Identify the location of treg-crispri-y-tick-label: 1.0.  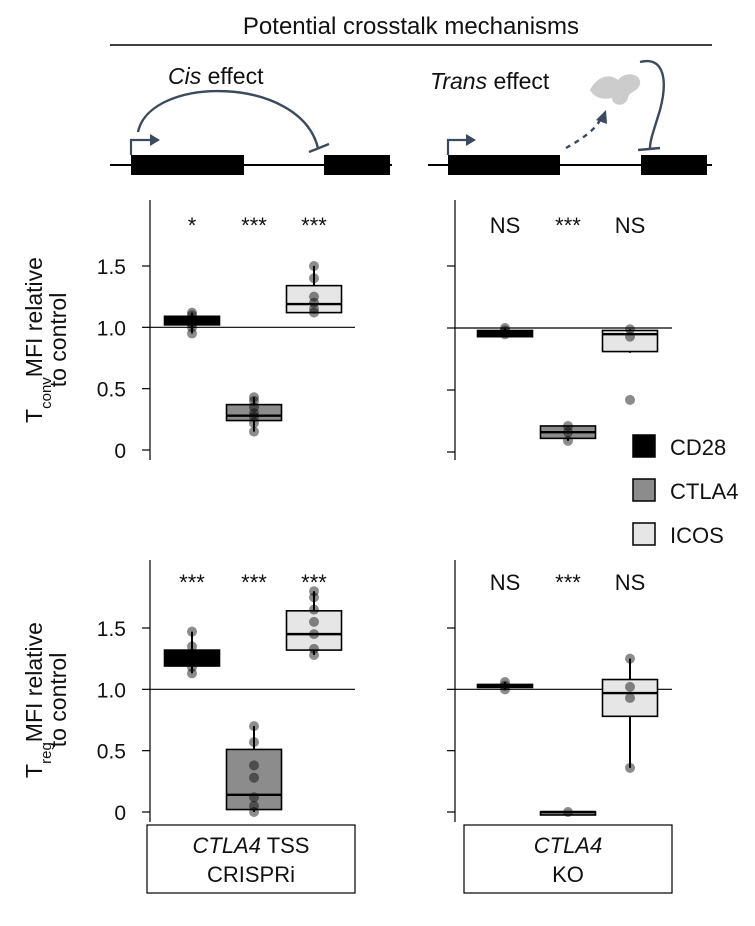
(111, 690).